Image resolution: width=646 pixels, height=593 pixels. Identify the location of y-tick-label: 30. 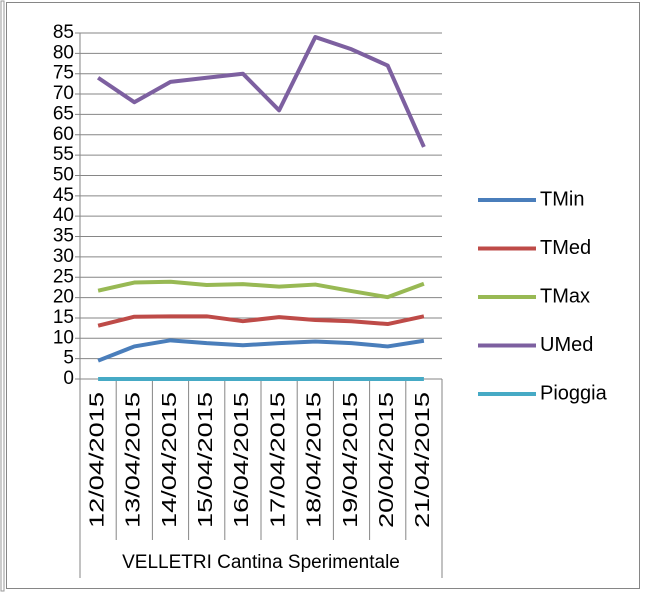
(63, 256).